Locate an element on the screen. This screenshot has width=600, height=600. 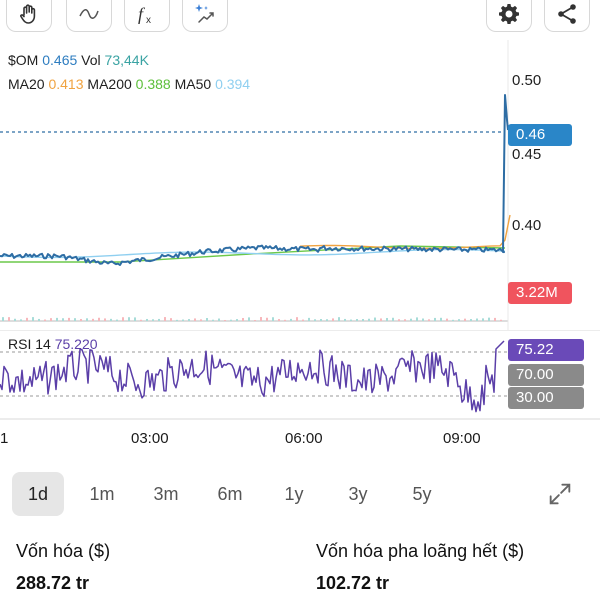
current-price-tag: 0.46 is located at coordinates (540, 135).